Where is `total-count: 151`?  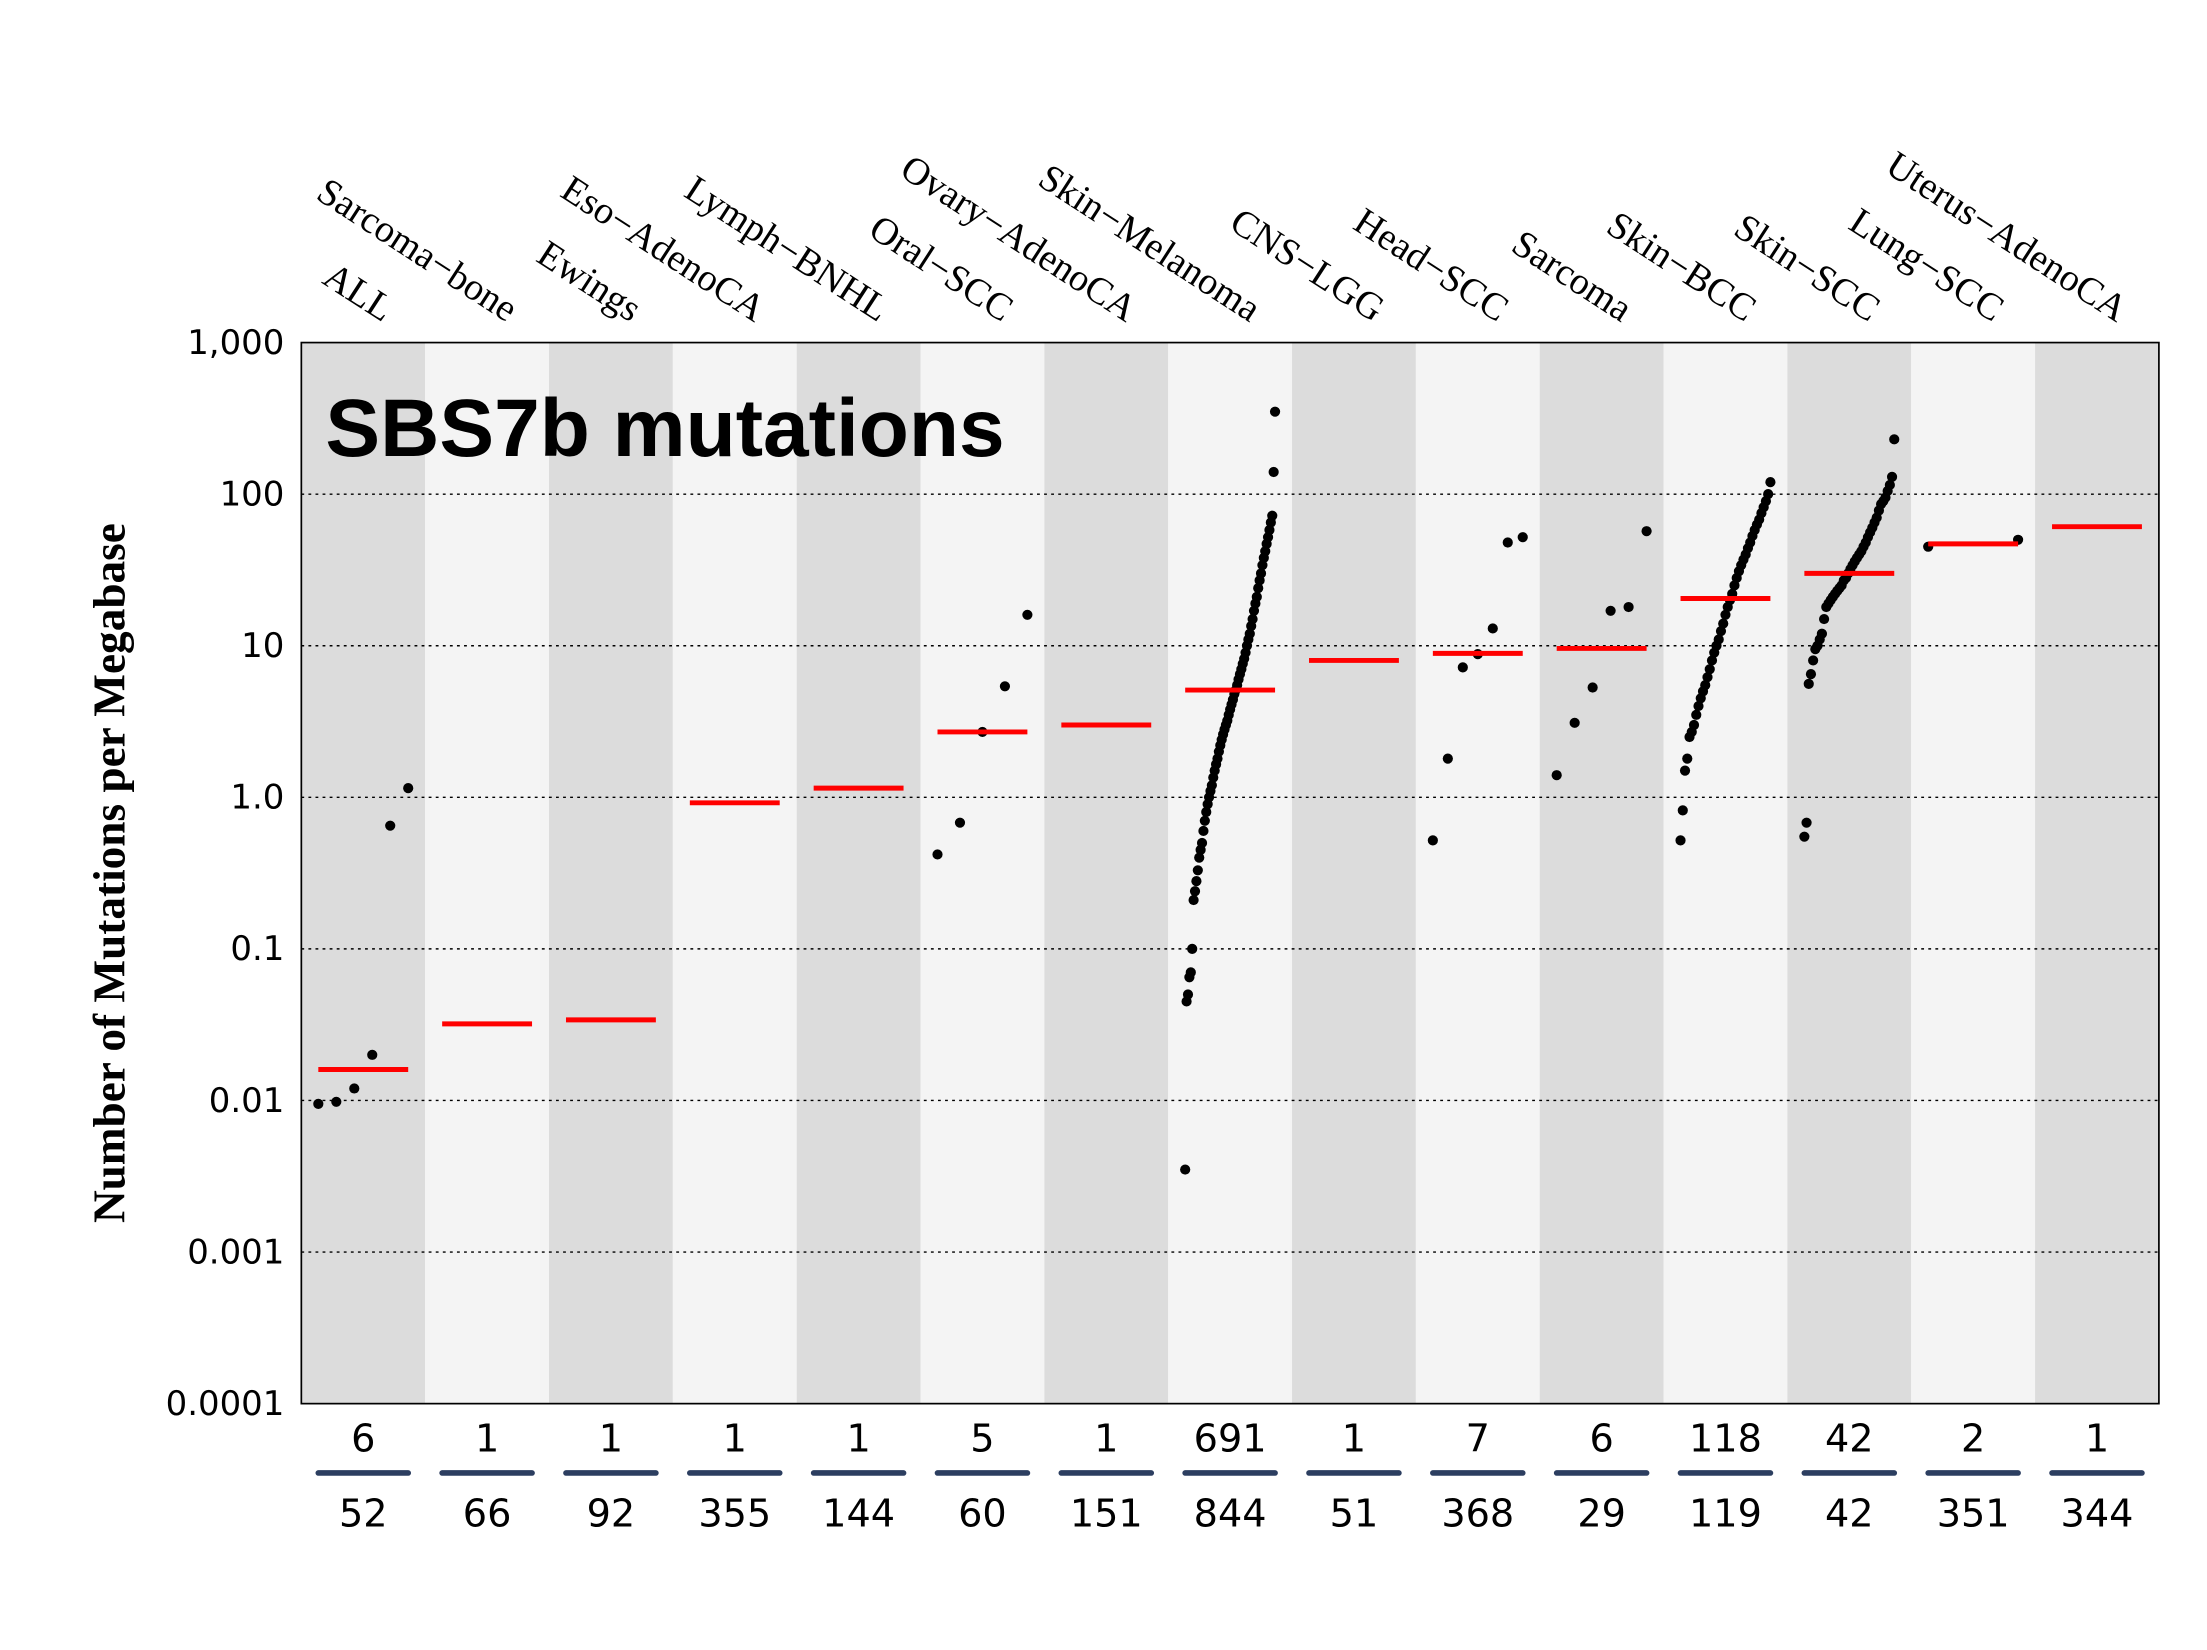
total-count: 151 is located at coordinates (1106, 1515).